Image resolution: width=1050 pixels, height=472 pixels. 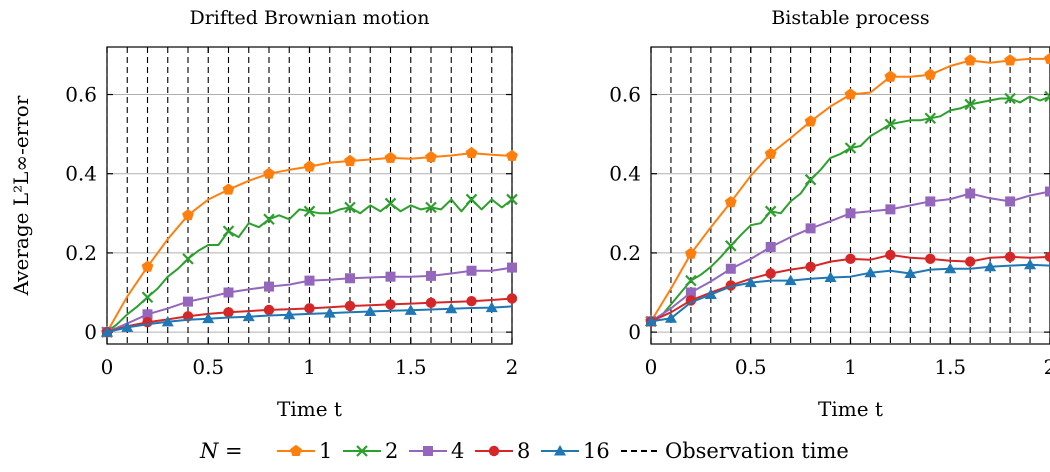 What do you see at coordinates (325, 451) in the screenshot?
I see `legend-label: 1` at bounding box center [325, 451].